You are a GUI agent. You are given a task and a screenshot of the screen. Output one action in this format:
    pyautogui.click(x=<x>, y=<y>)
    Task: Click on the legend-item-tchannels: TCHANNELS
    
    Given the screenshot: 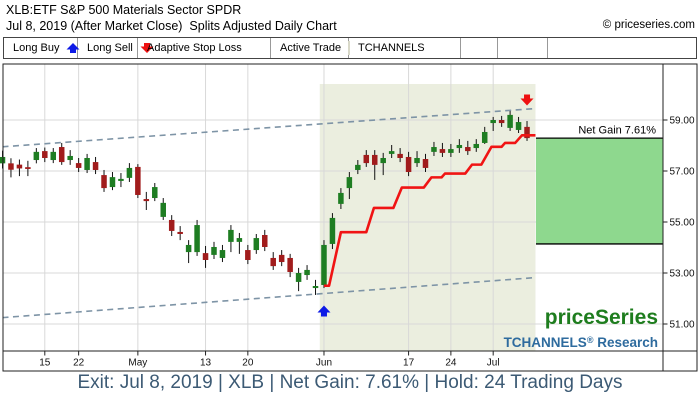 What is the action you would take?
    pyautogui.click(x=405, y=48)
    